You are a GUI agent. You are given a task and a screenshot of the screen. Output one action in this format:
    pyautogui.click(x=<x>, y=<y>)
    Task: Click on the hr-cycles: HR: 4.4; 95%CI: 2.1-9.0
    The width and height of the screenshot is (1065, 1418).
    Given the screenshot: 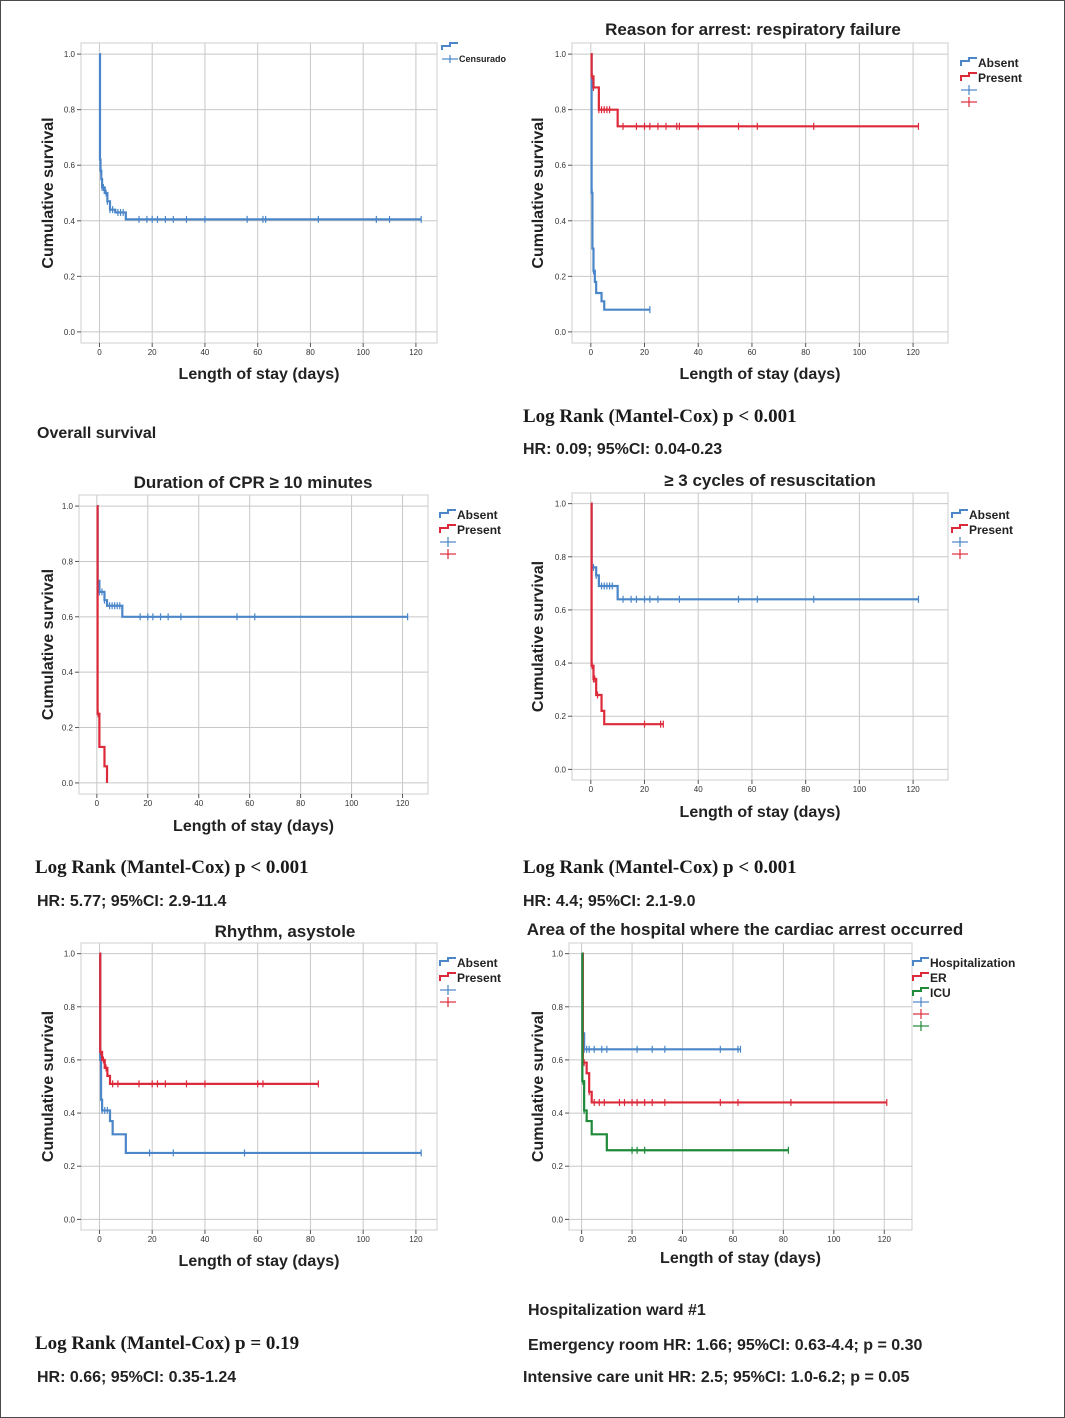 What is the action you would take?
    pyautogui.click(x=609, y=901)
    